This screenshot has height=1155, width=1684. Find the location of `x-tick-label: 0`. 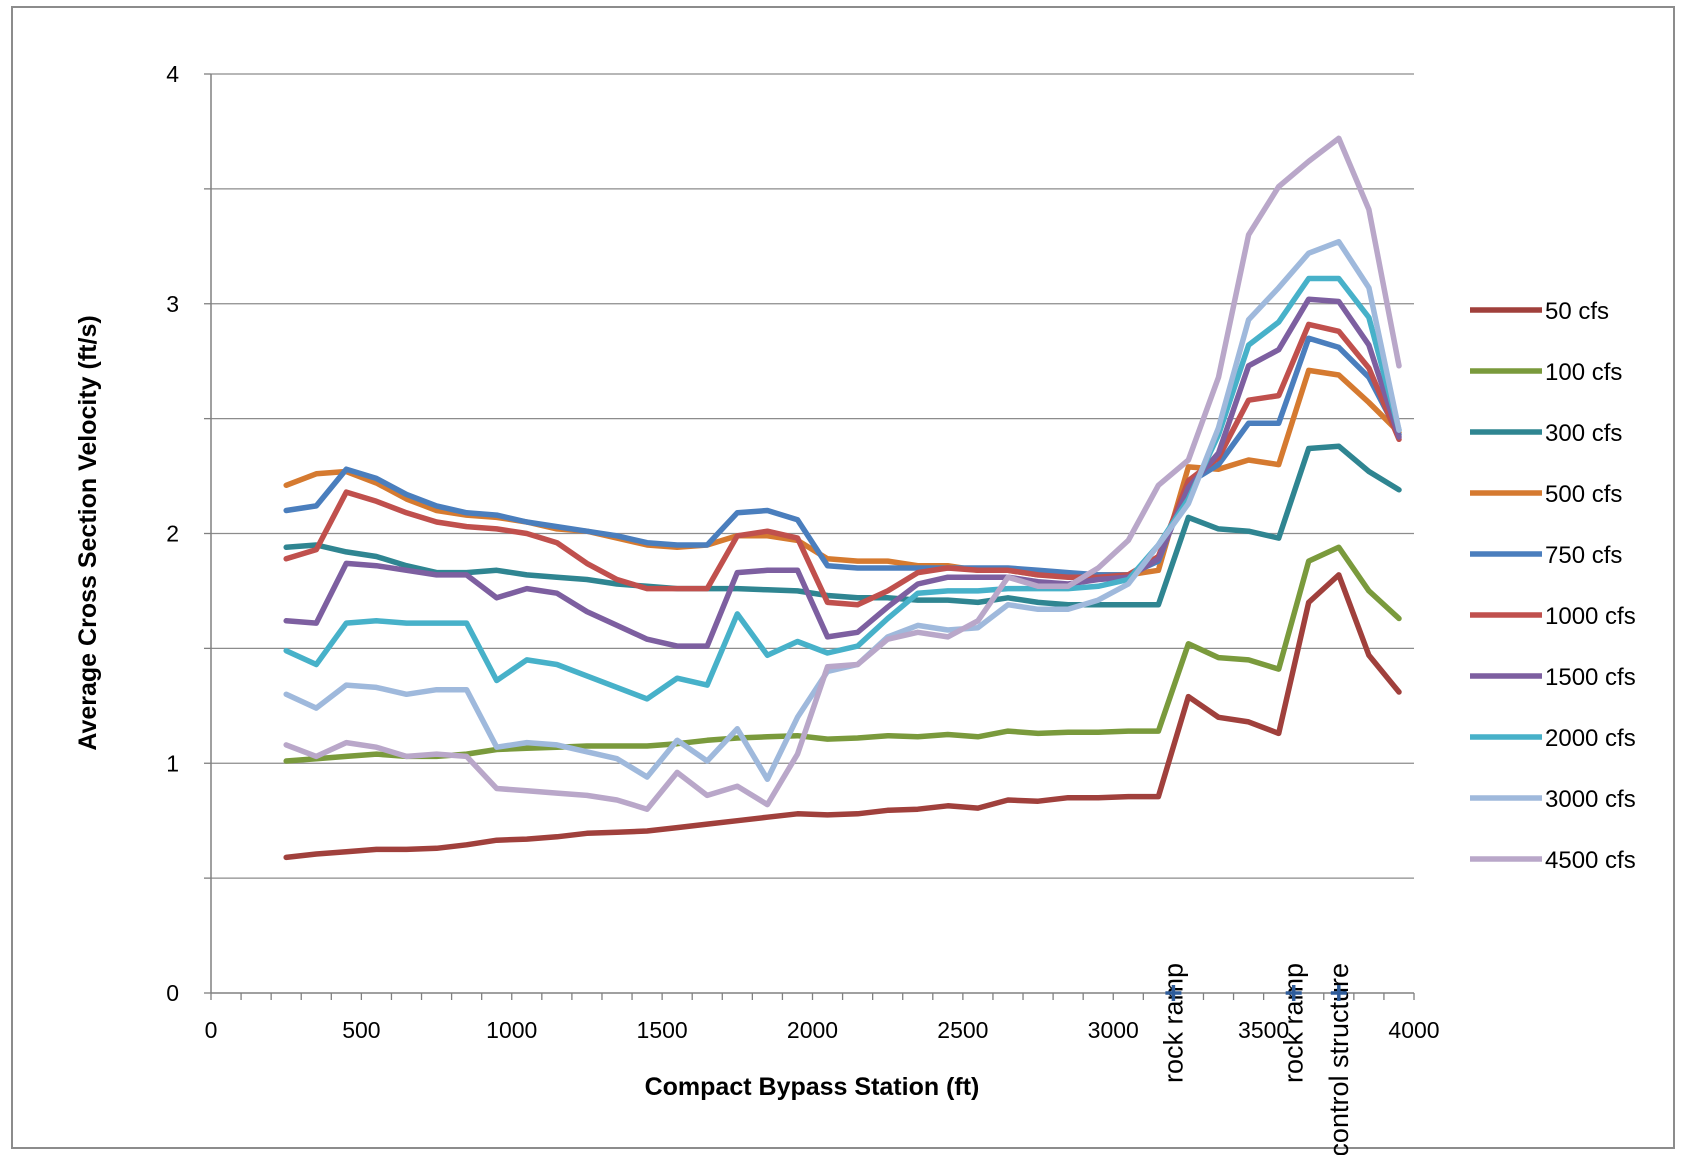

x-tick-label: 0 is located at coordinates (211, 1030).